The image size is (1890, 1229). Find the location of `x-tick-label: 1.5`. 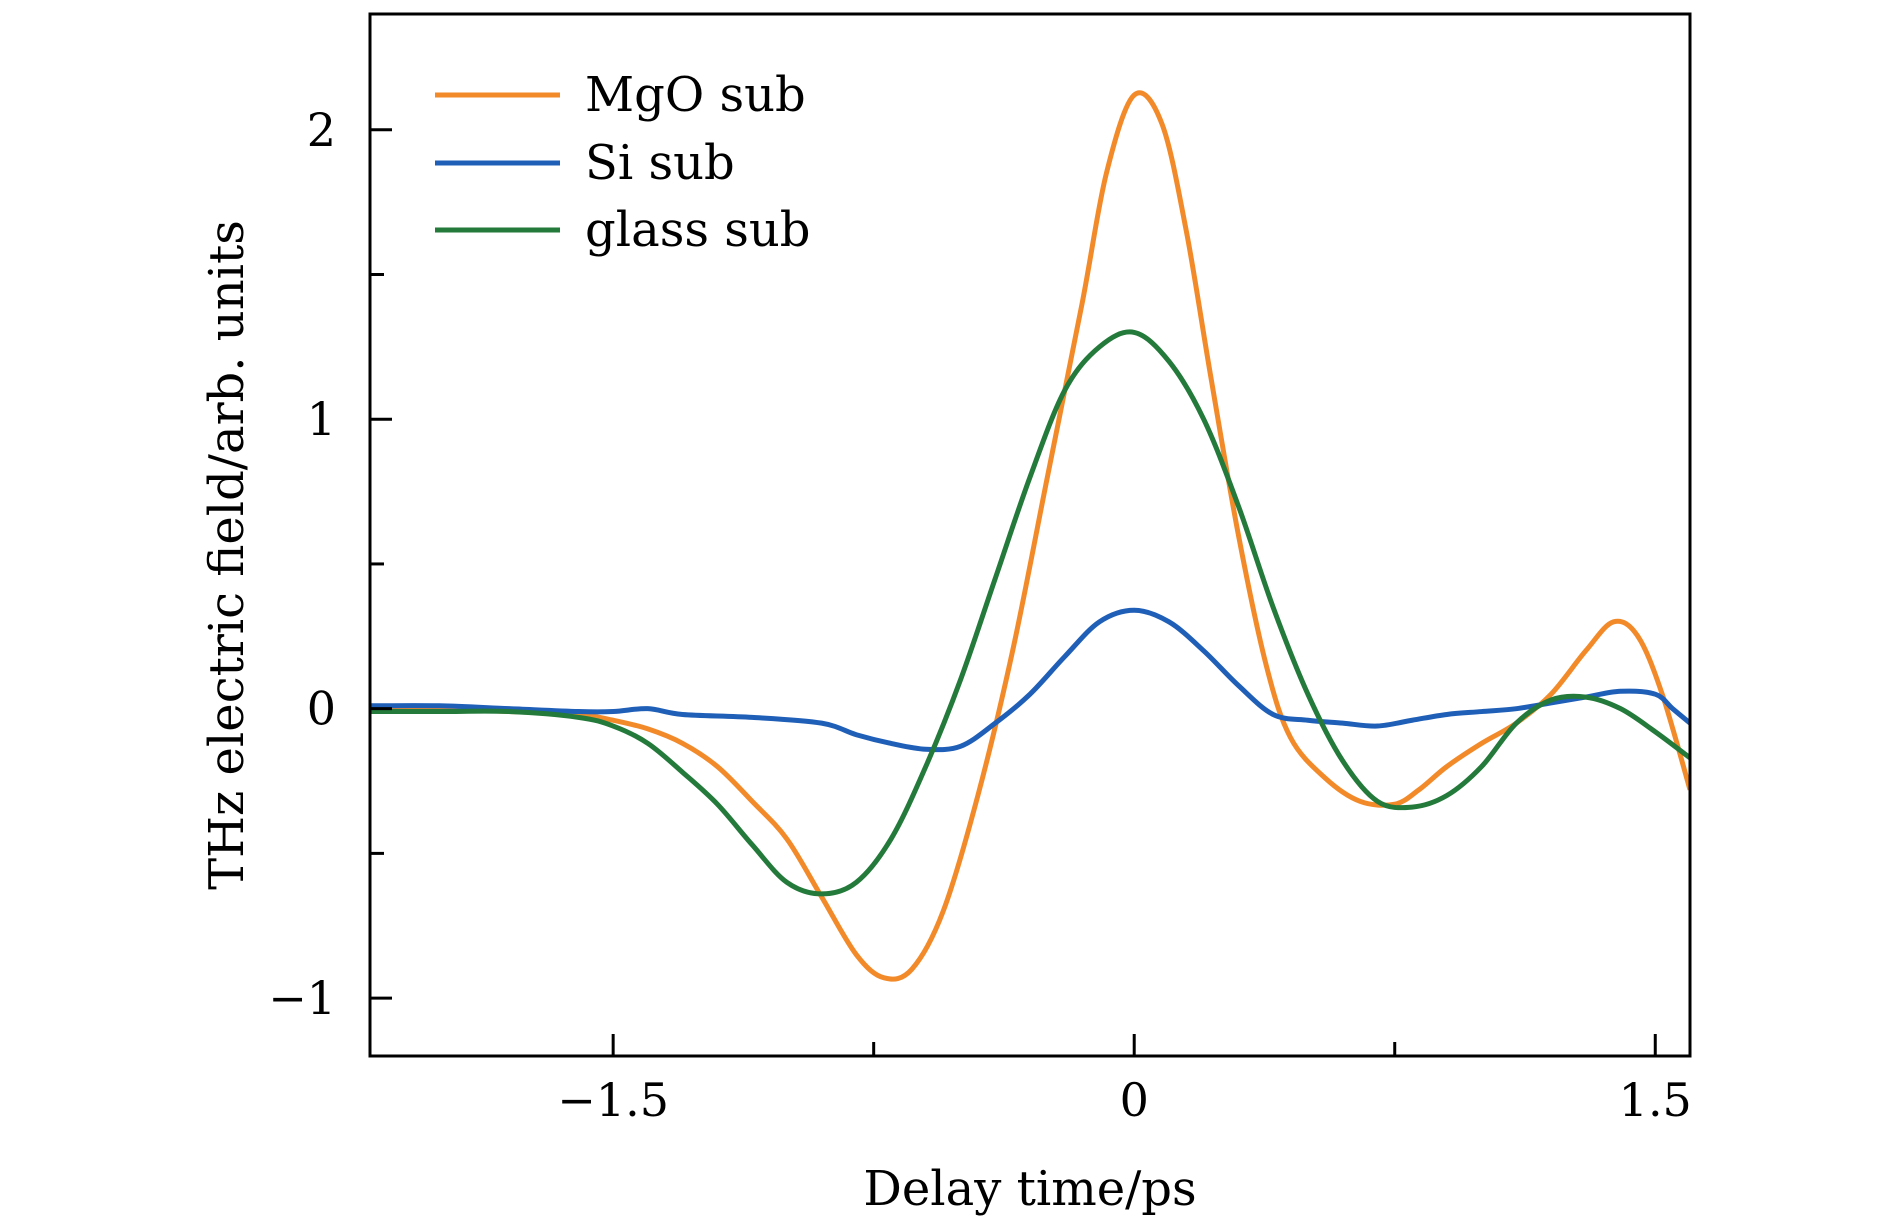

x-tick-label: 1.5 is located at coordinates (1655, 1100).